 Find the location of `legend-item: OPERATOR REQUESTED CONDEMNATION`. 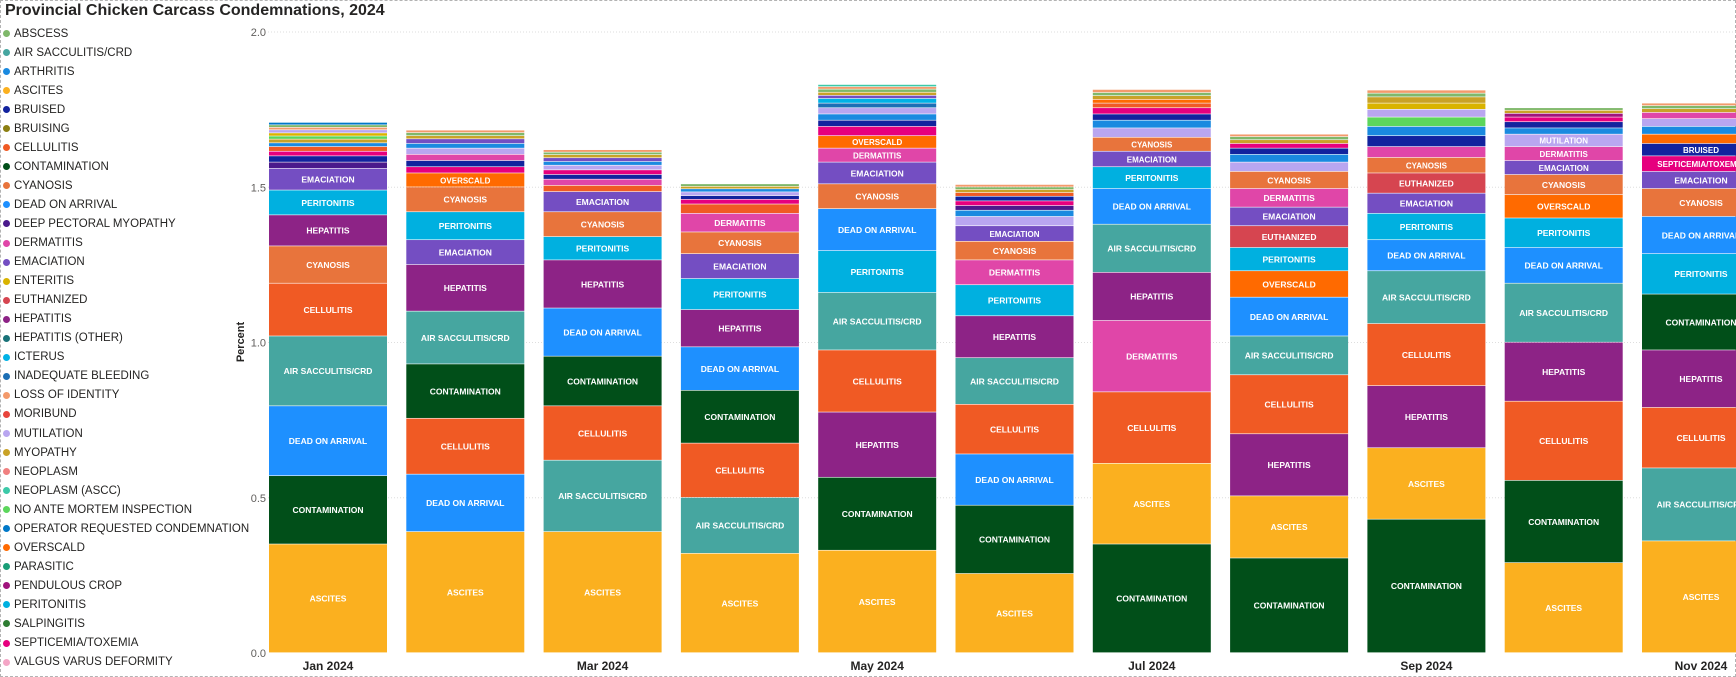

legend-item: OPERATOR REQUESTED CONDEMNATION is located at coordinates (126, 528).